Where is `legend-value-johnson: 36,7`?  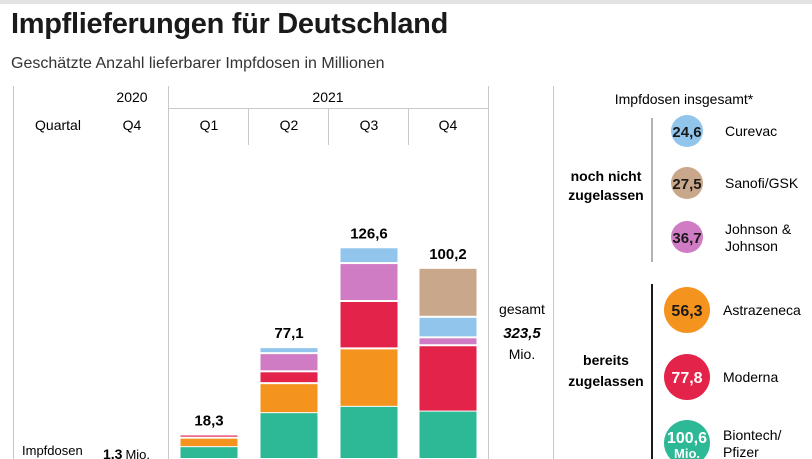
legend-value-johnson: 36,7 is located at coordinates (686, 238).